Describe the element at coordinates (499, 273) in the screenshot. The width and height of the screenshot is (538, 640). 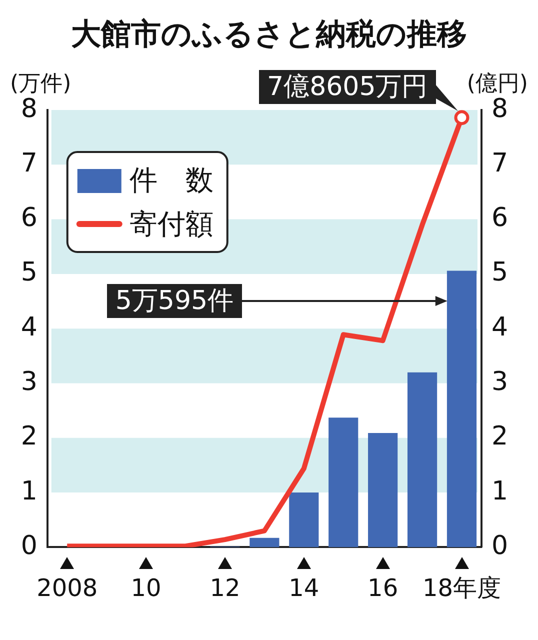
I see `y2-tick-label: 5` at that location.